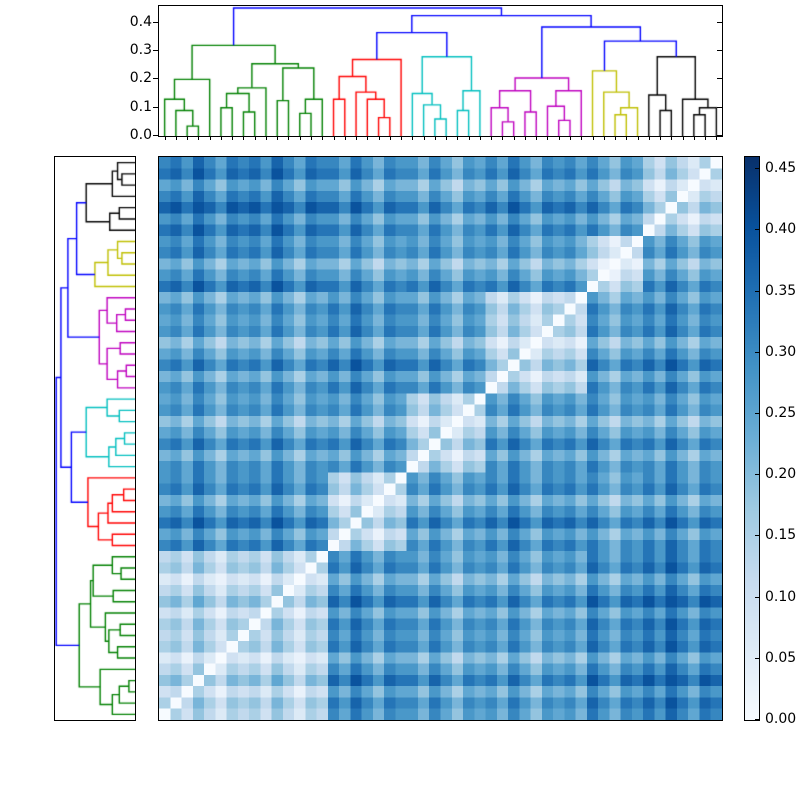 This screenshot has width=800, height=800. Describe the element at coordinates (140, 107) in the screenshot. I see `top-axis-tick-label: 0.1` at that location.